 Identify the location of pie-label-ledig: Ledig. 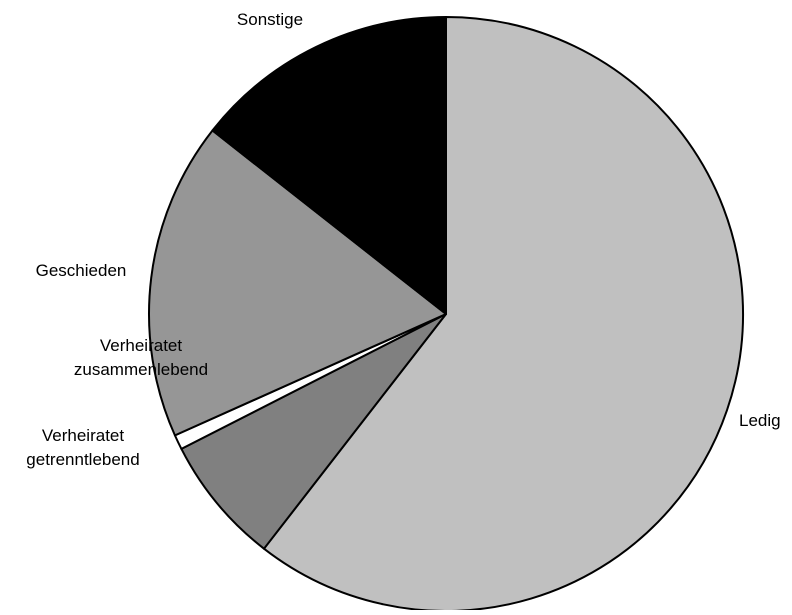
(760, 420).